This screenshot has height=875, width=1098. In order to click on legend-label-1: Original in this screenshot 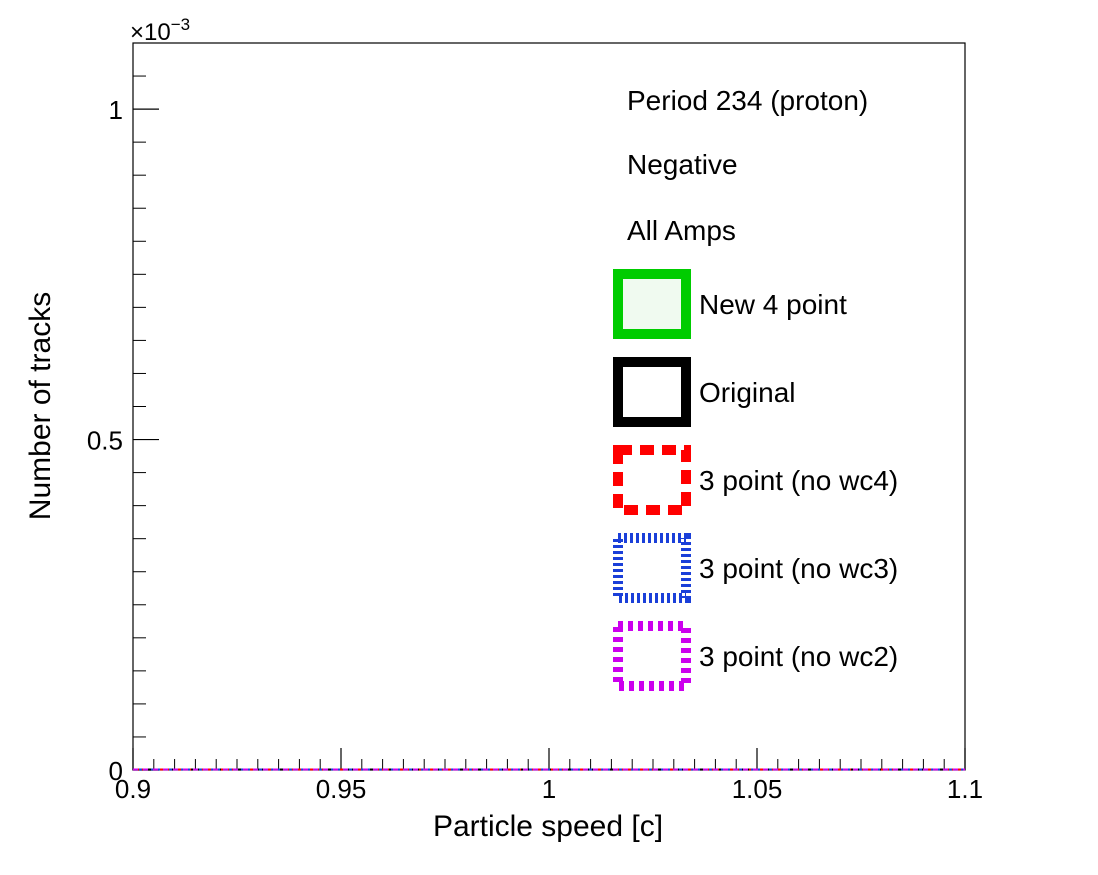, I will do `click(747, 392)`.